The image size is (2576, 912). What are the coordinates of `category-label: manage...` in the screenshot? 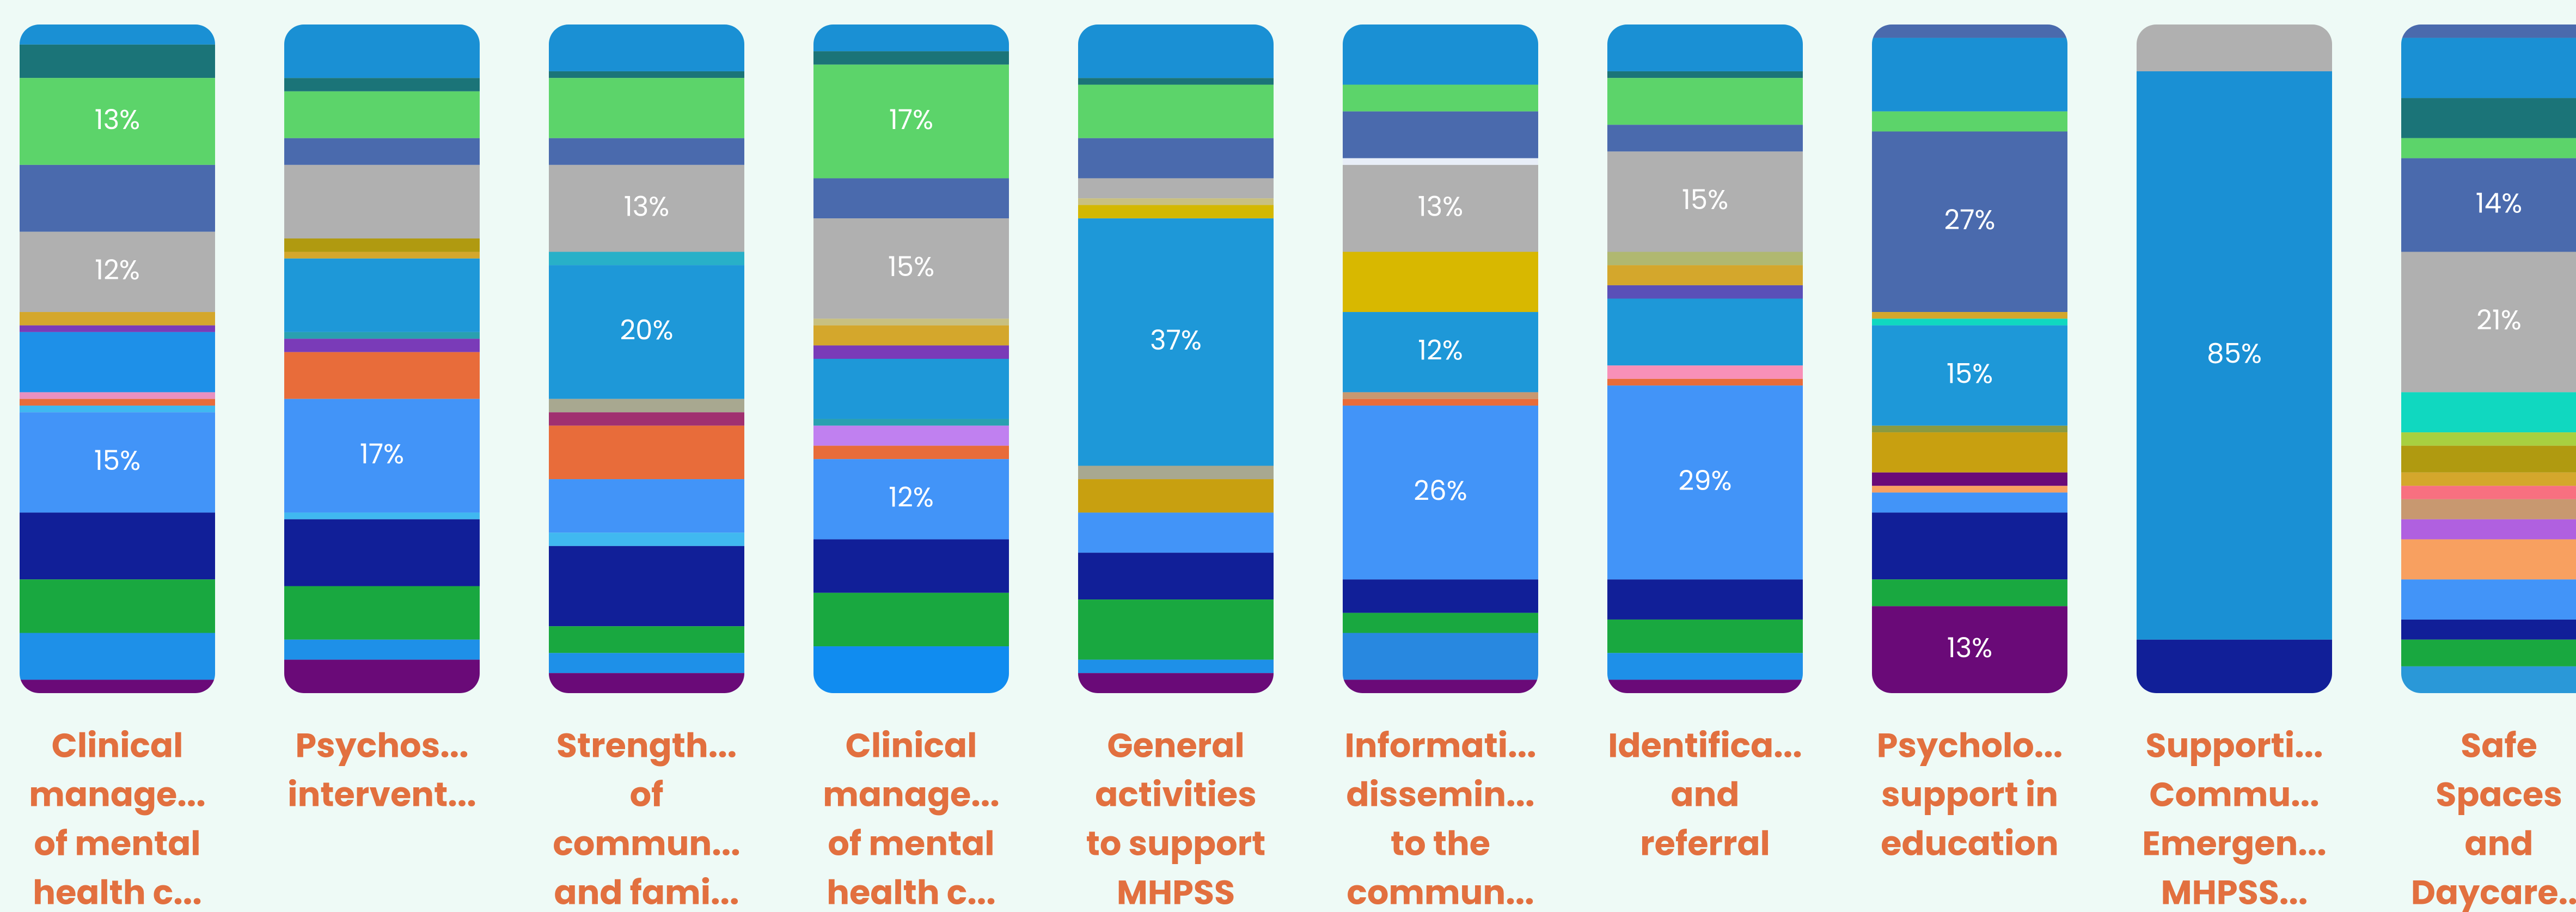 It's located at (911, 794).